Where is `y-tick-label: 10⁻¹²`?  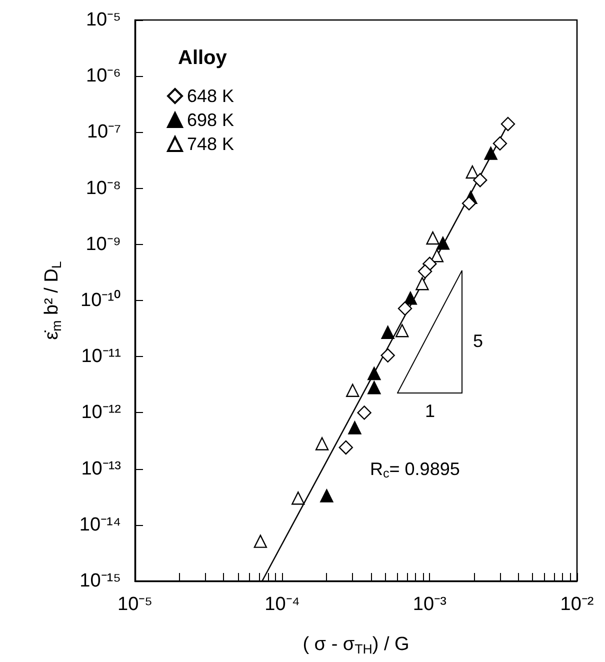
y-tick-label: 10⁻¹² is located at coordinates (101, 413).